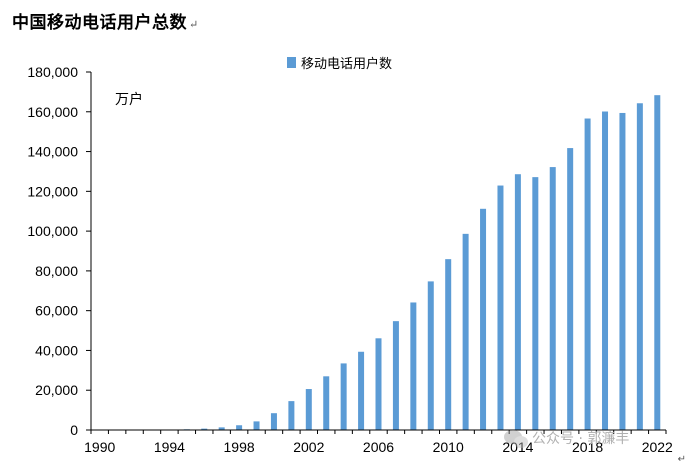  What do you see at coordinates (52, 152) in the screenshot?
I see `y-tick-label: 140,000` at bounding box center [52, 152].